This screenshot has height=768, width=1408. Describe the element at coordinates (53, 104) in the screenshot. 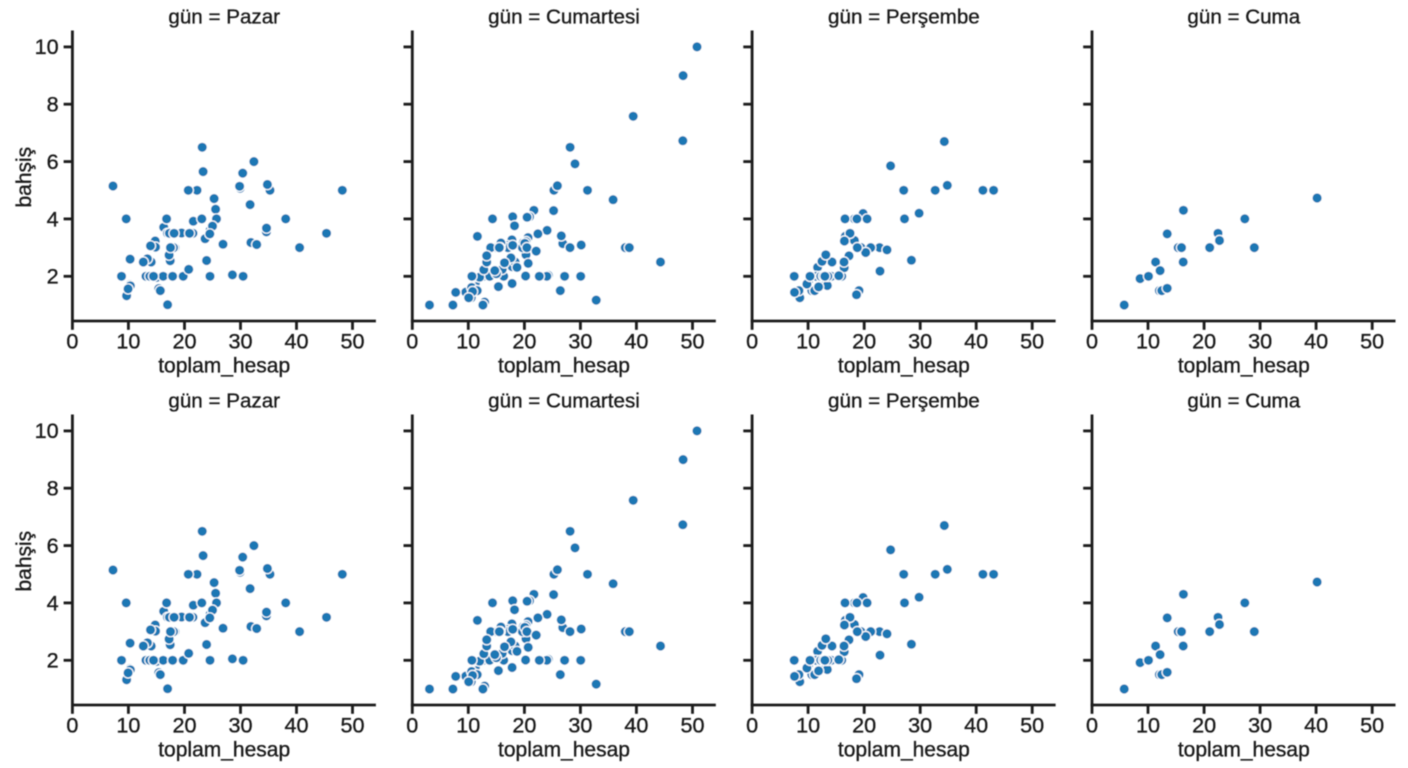

I see `svg-text: 8` at that location.